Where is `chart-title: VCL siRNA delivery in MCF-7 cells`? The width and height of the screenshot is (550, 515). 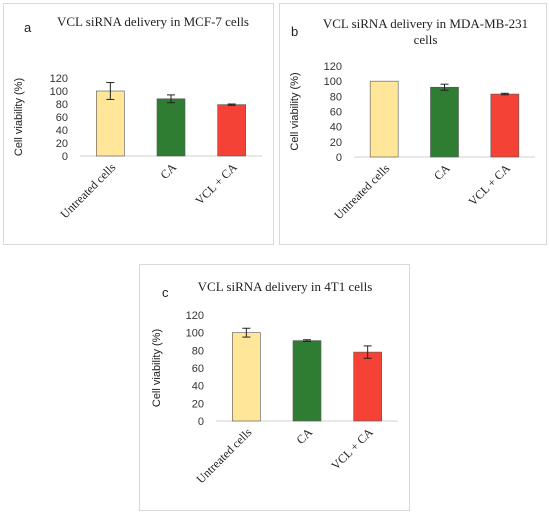
chart-title: VCL siRNA delivery in MCF-7 cells is located at coordinates (153, 21).